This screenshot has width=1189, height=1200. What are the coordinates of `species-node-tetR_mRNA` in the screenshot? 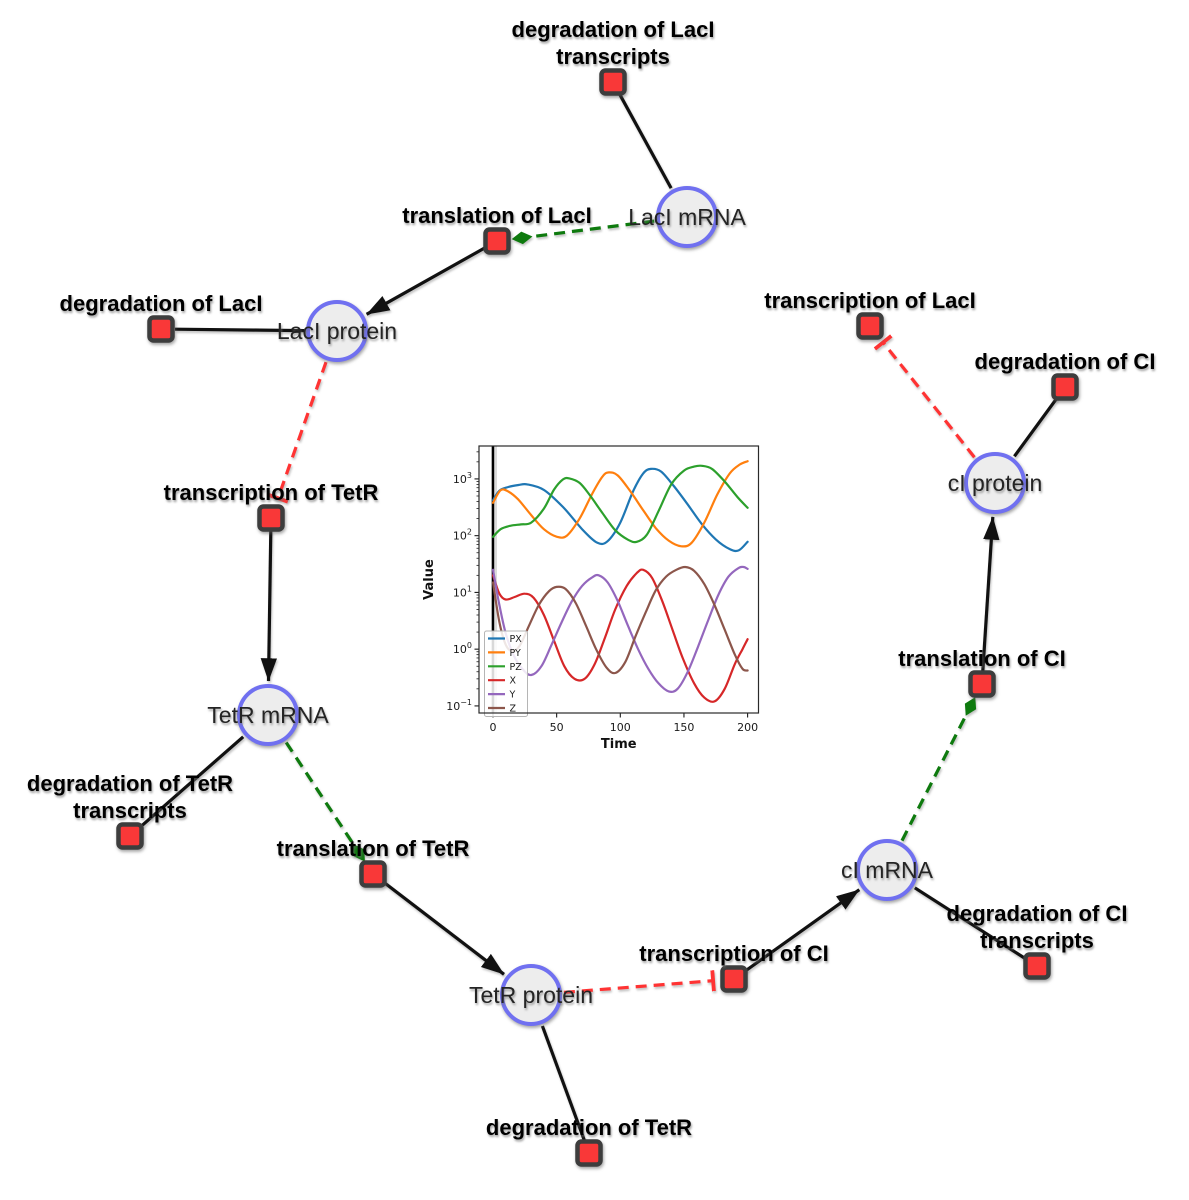 It's located at (268, 715).